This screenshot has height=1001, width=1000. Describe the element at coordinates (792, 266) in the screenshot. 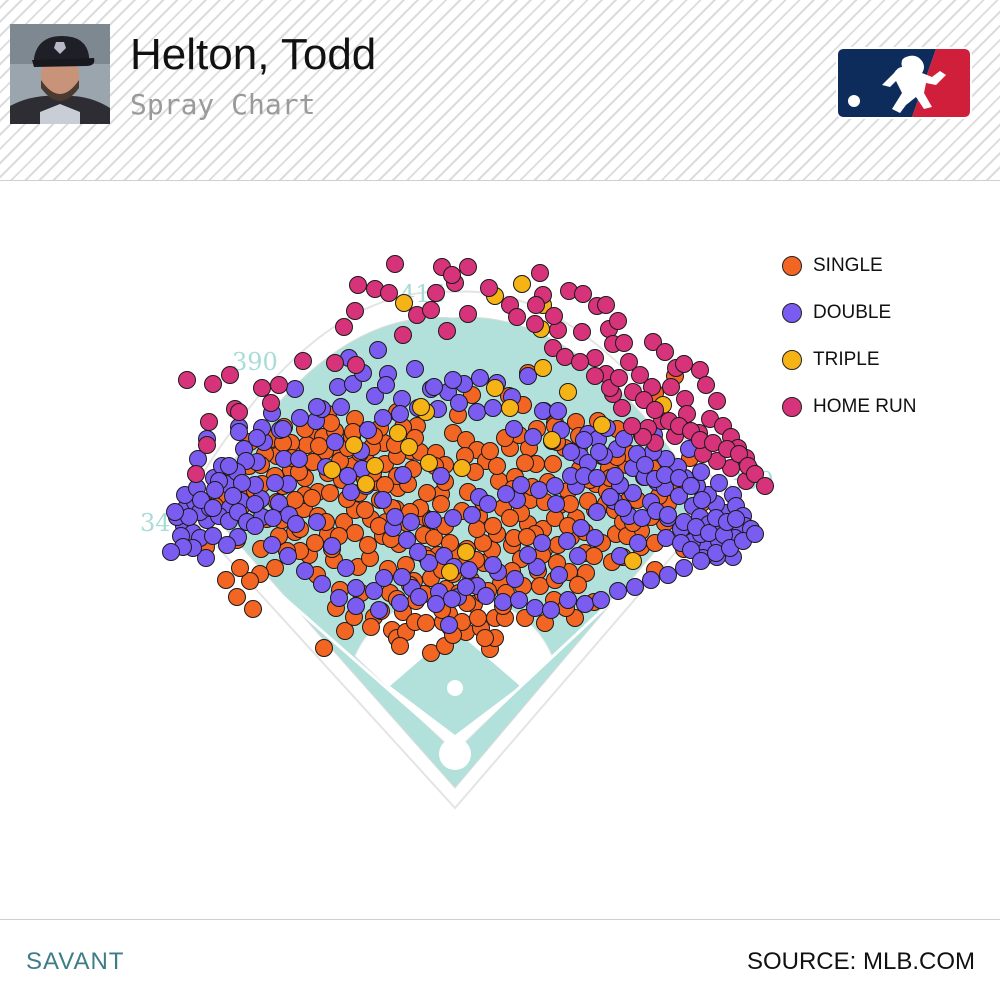

I see `legend-swatch-single` at that location.